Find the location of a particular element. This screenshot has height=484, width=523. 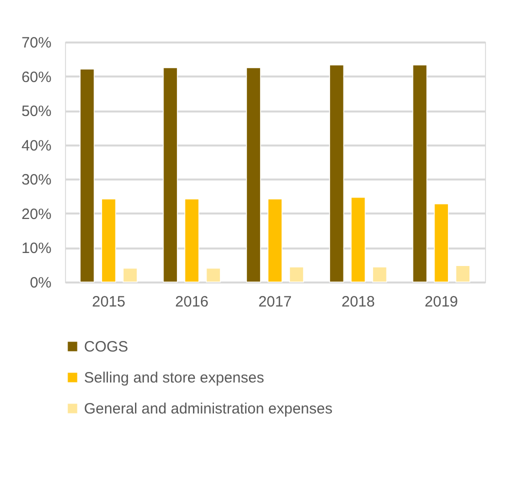

y-tick-label: 70% is located at coordinates (36, 43).